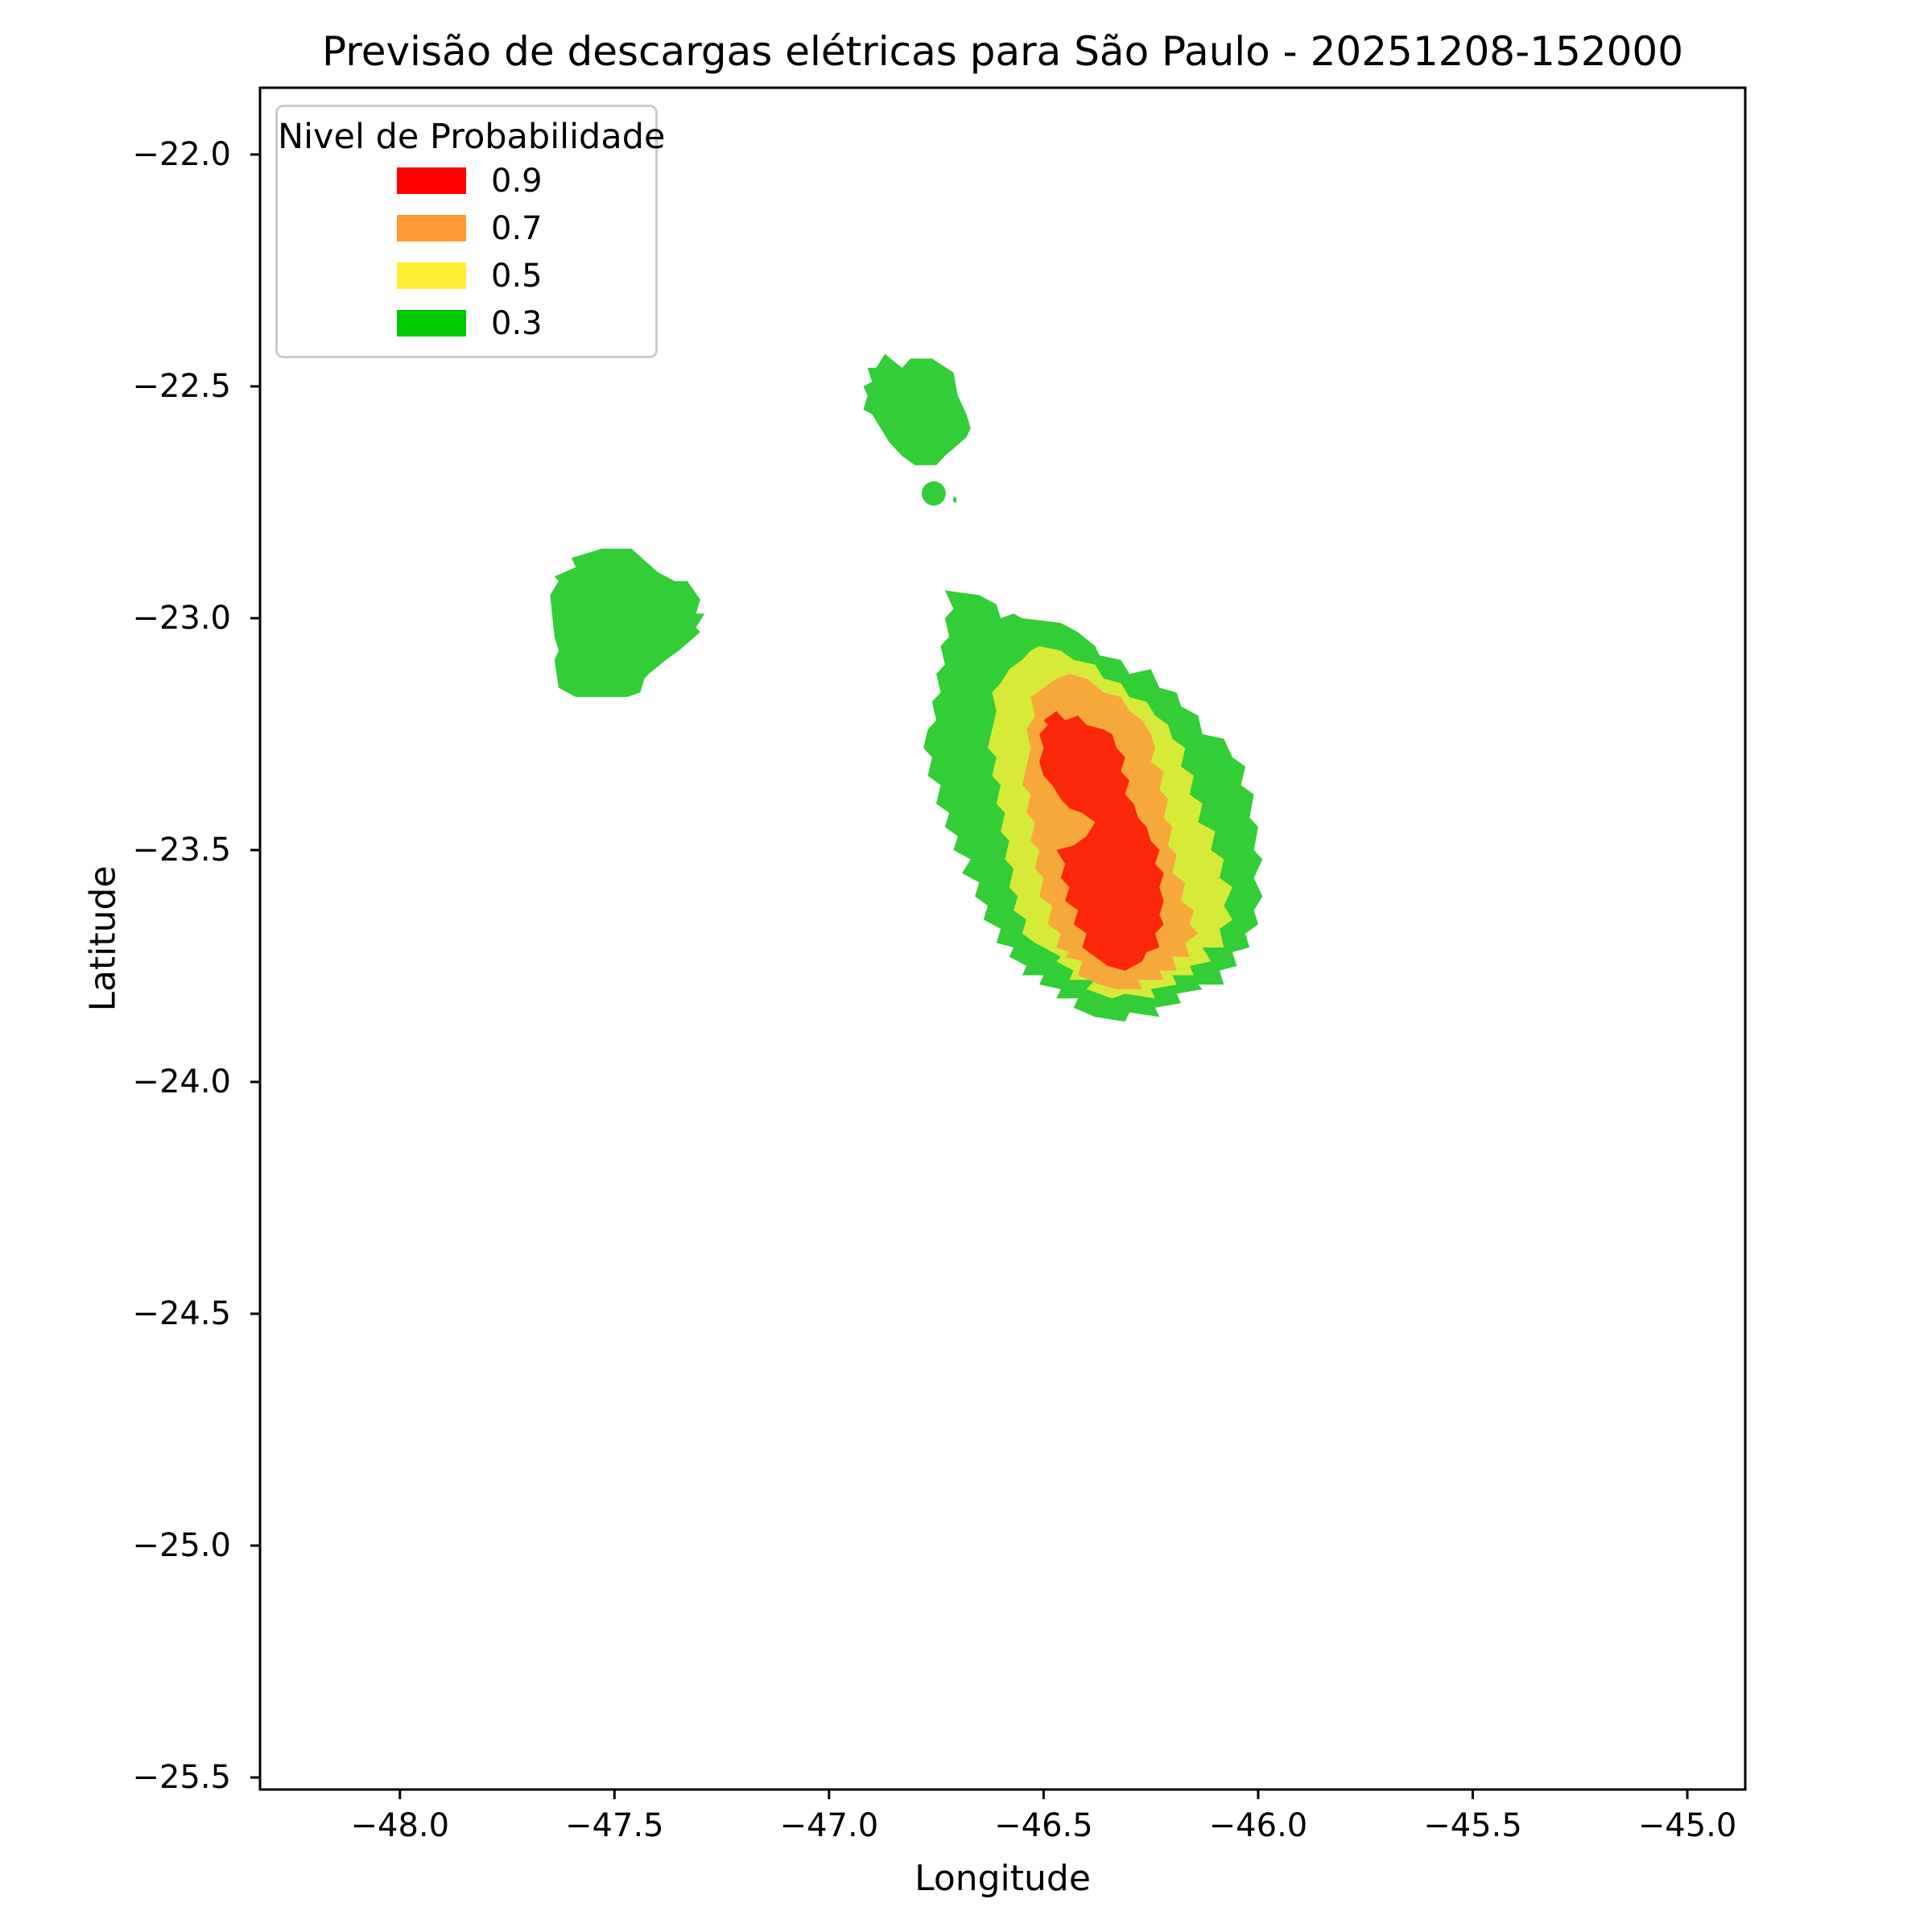 This screenshot has height=1932, width=1932. Describe the element at coordinates (431, 323) in the screenshot. I see `legend-swatch-0.3-icon` at that location.